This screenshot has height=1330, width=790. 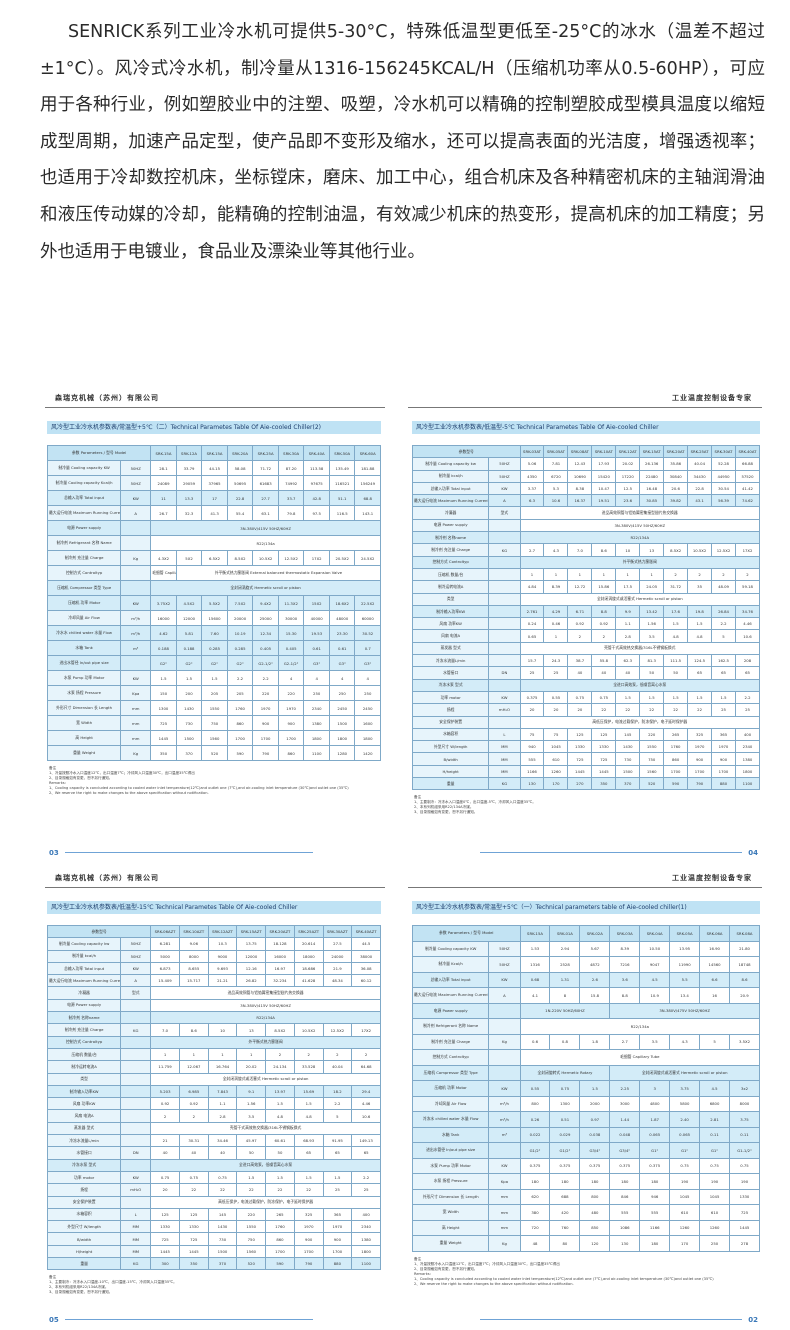 I want to click on value-cell: G2-1/2", so click(x=291, y=663).